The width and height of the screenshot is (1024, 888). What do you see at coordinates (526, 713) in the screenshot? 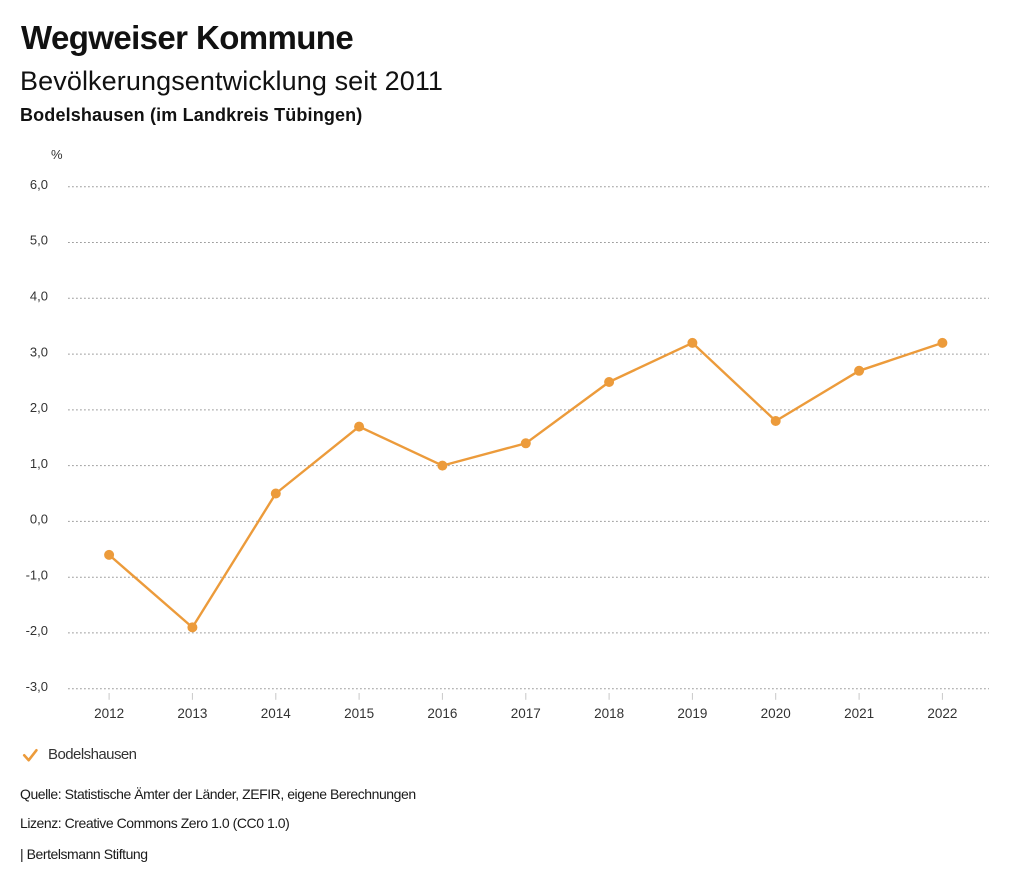
I see `svg-text: 2017` at bounding box center [526, 713].